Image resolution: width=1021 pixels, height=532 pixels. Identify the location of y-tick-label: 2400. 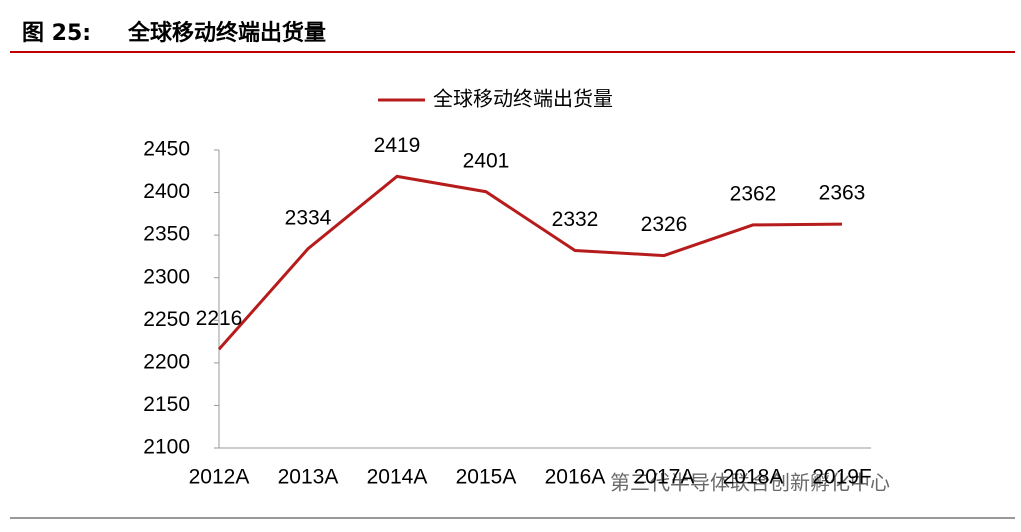
(166, 191).